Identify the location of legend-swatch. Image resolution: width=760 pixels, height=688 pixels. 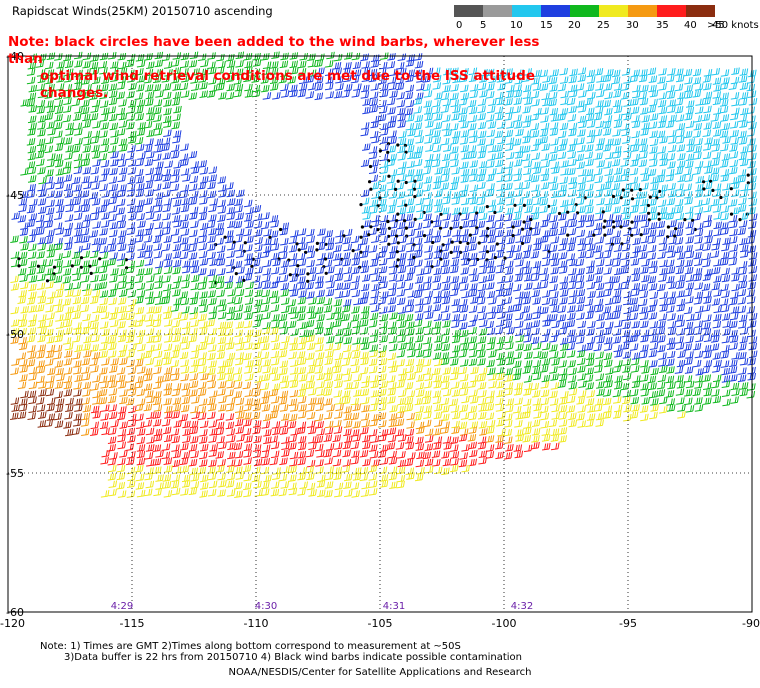
(526, 11).